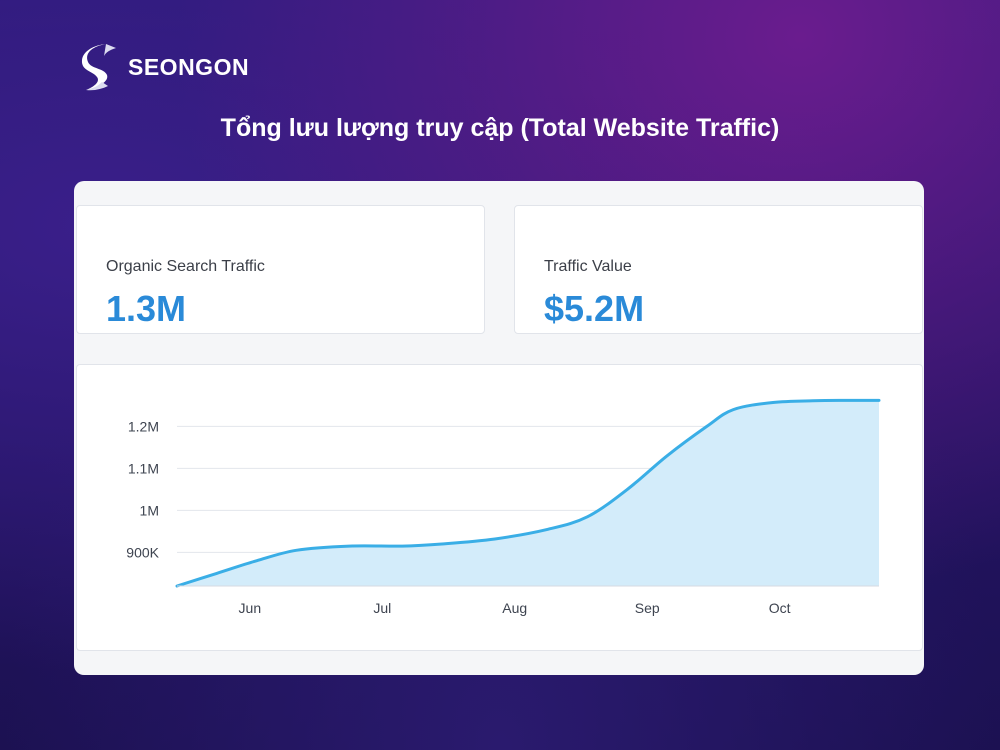  What do you see at coordinates (718, 269) in the screenshot?
I see `traffic-value-card: Traffic Value $5.2M` at bounding box center [718, 269].